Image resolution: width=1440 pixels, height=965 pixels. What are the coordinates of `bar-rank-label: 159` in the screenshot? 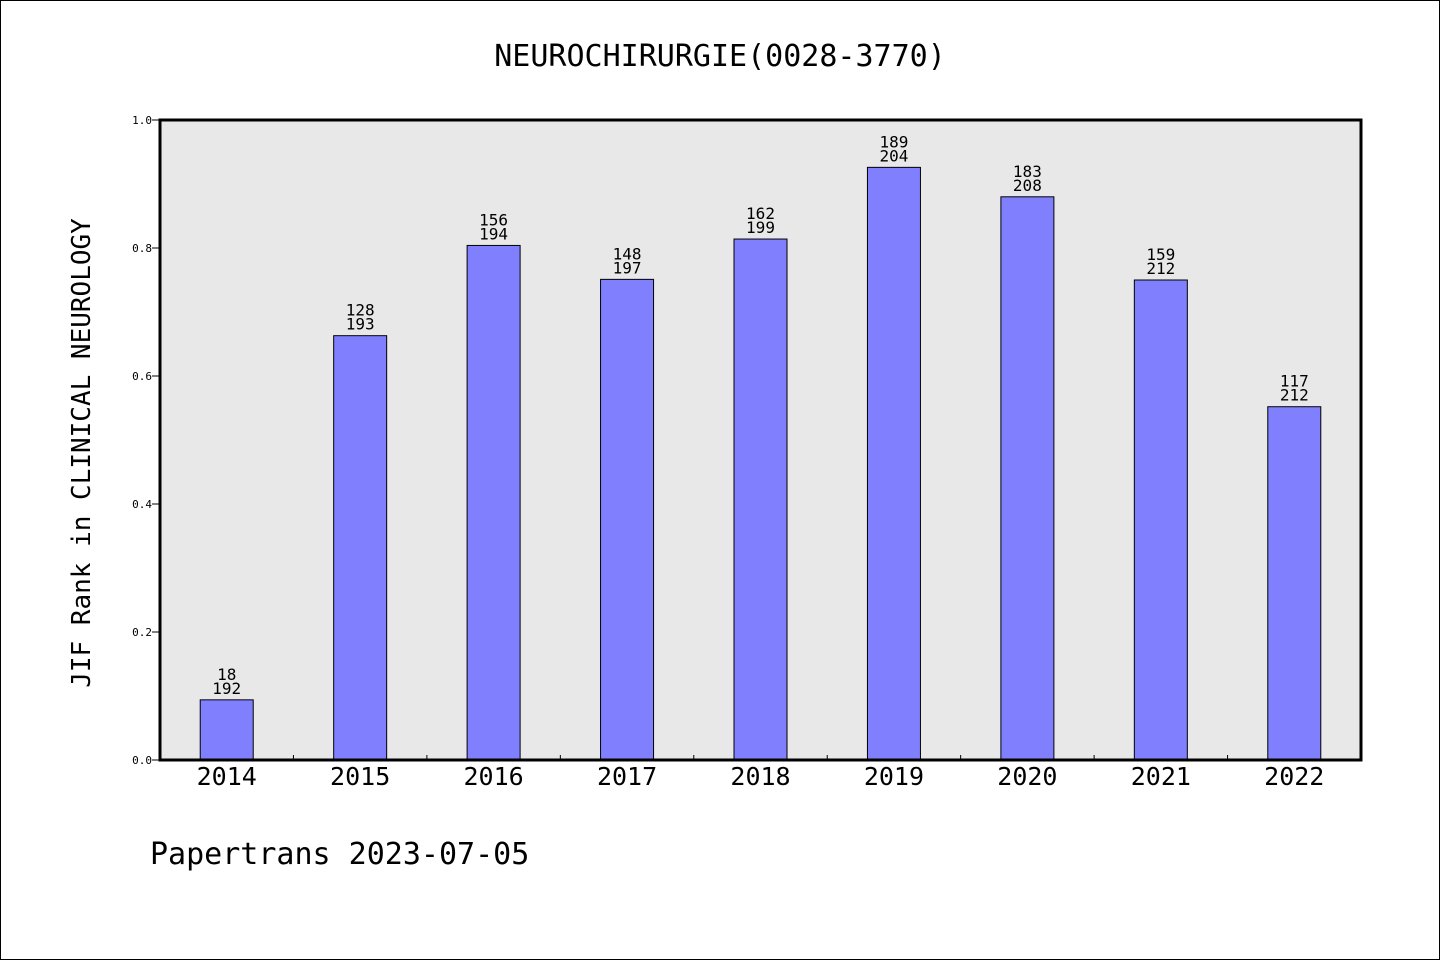 It's located at (1160, 254).